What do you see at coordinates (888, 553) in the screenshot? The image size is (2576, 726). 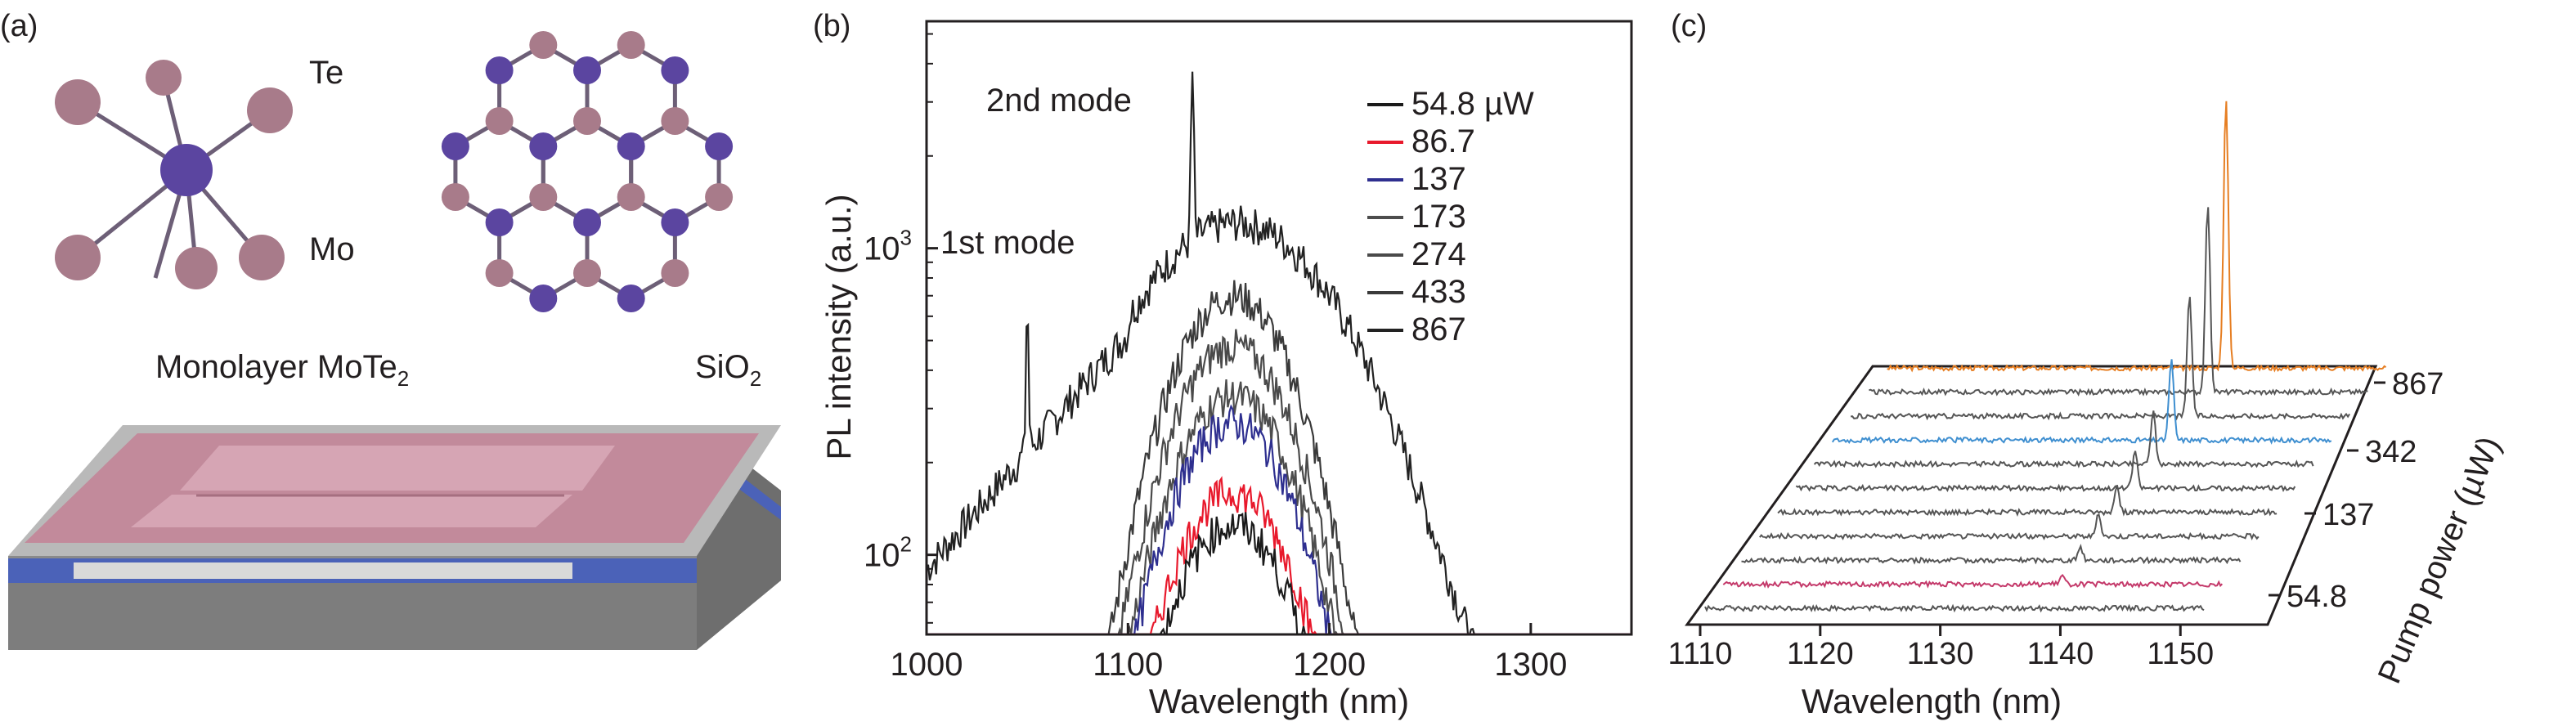 I see `b-ytick-label-100: 10²` at bounding box center [888, 553].